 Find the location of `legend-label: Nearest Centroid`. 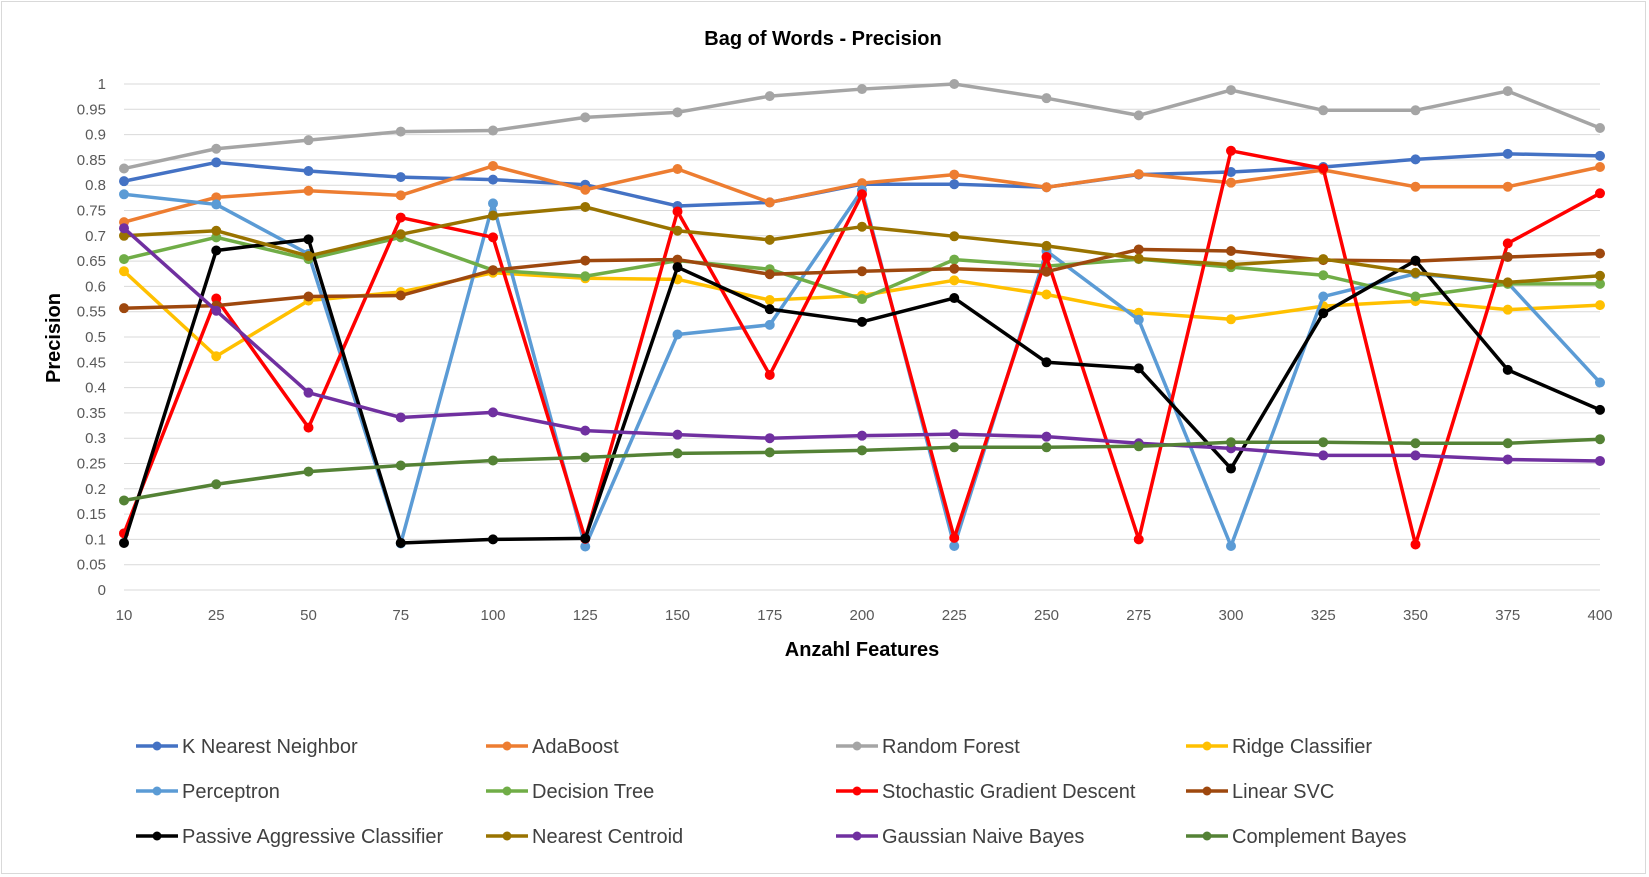

legend-label: Nearest Centroid is located at coordinates (607, 837).